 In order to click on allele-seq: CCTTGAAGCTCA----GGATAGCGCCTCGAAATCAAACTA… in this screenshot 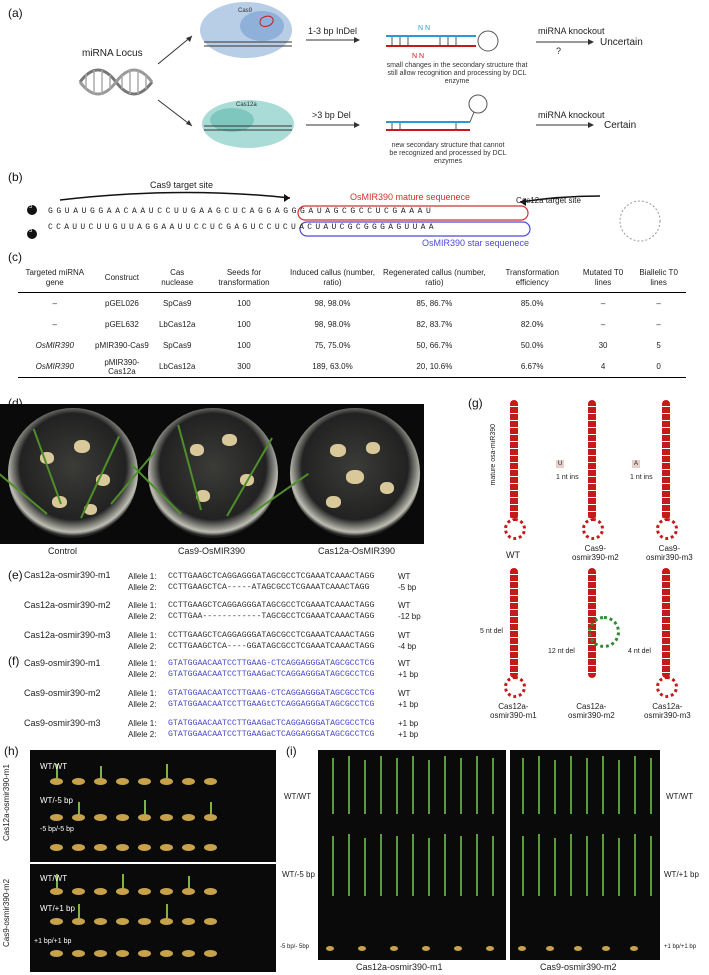, I will do `click(271, 646)`.